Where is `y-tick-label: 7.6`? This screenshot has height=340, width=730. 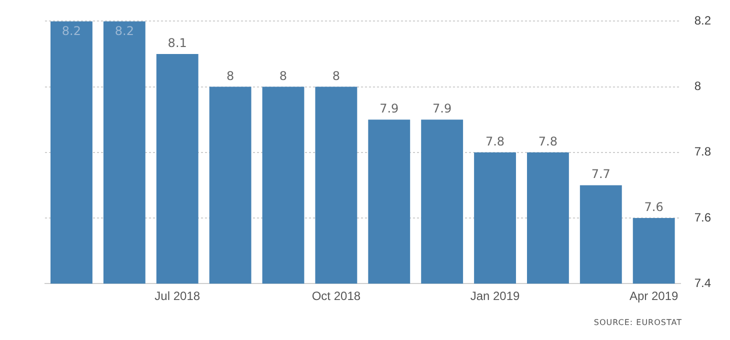
y-tick-label: 7.6 is located at coordinates (703, 217).